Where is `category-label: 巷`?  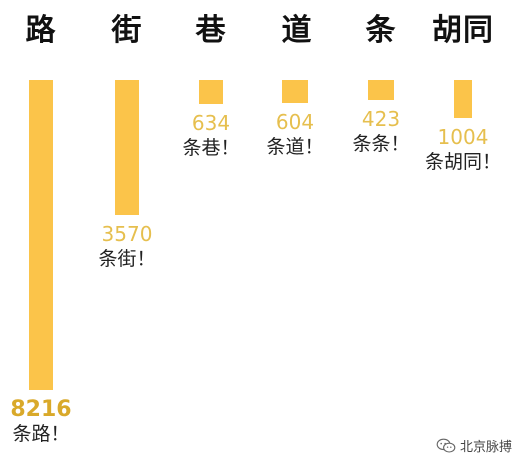 category-label: 巷 is located at coordinates (211, 30).